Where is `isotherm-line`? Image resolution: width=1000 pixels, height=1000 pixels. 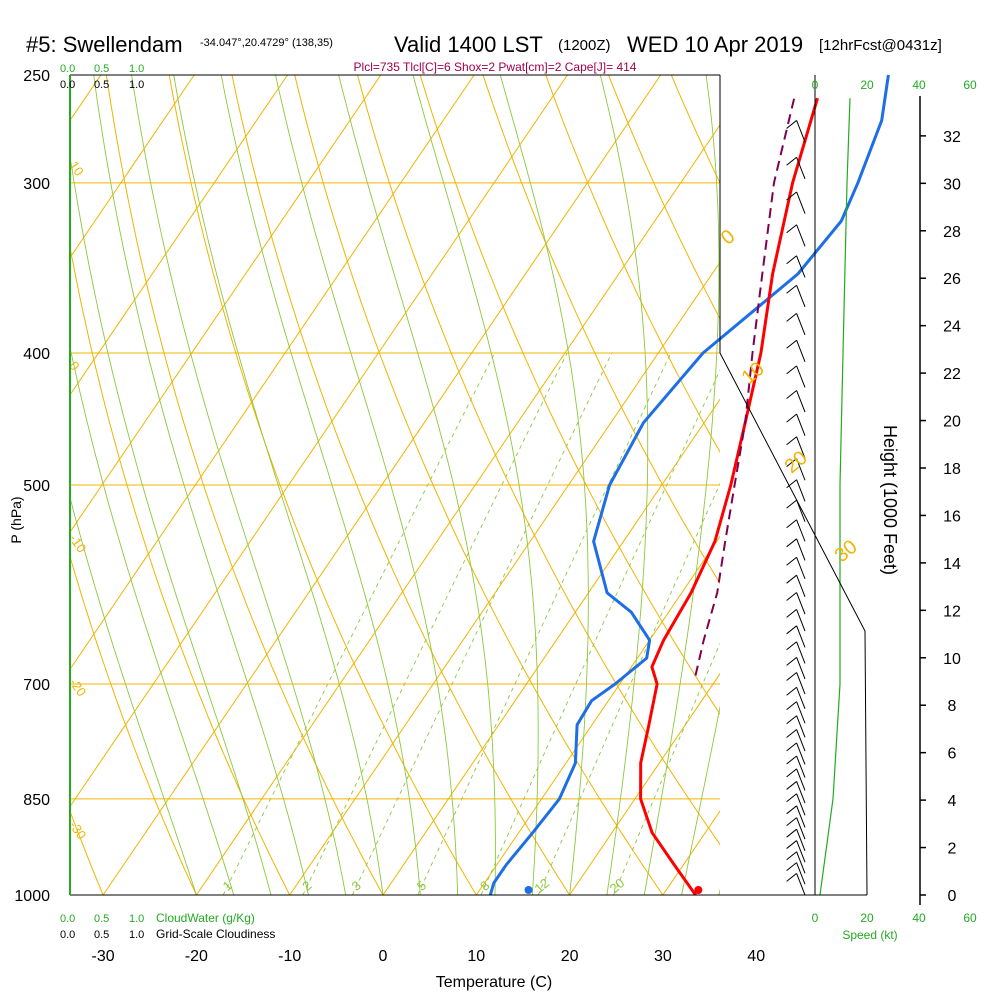
isotherm-line is located at coordinates (4, 485).